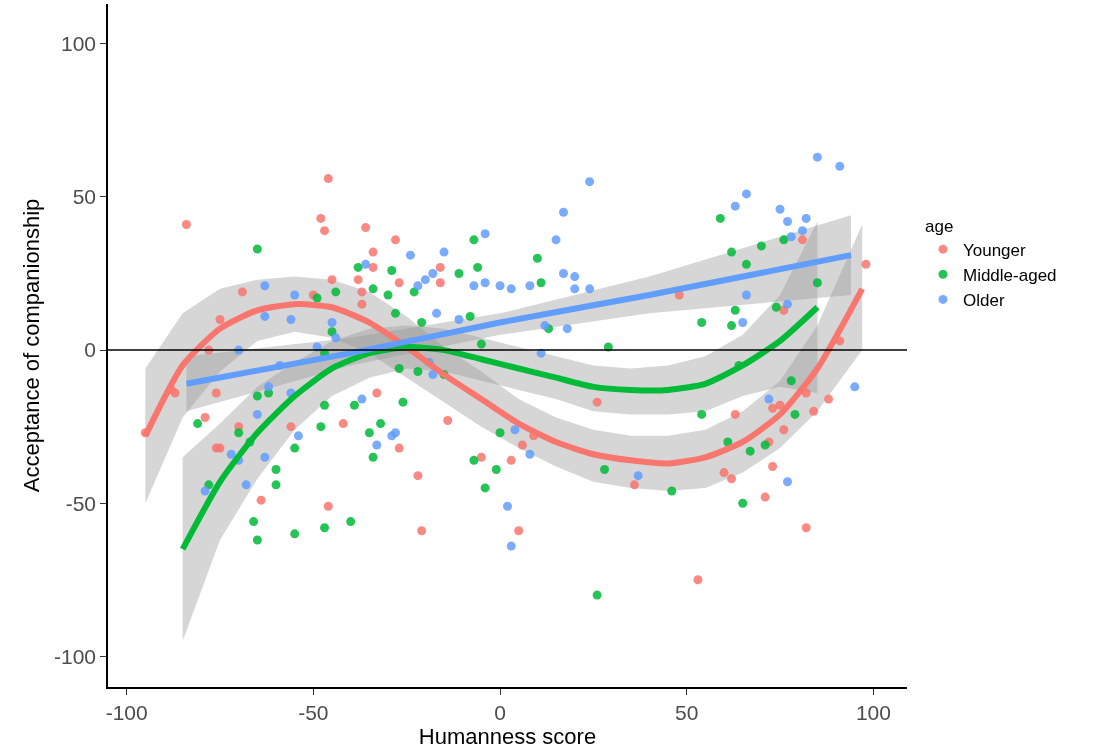  I want to click on y-tick-label: 100, so click(79, 44).